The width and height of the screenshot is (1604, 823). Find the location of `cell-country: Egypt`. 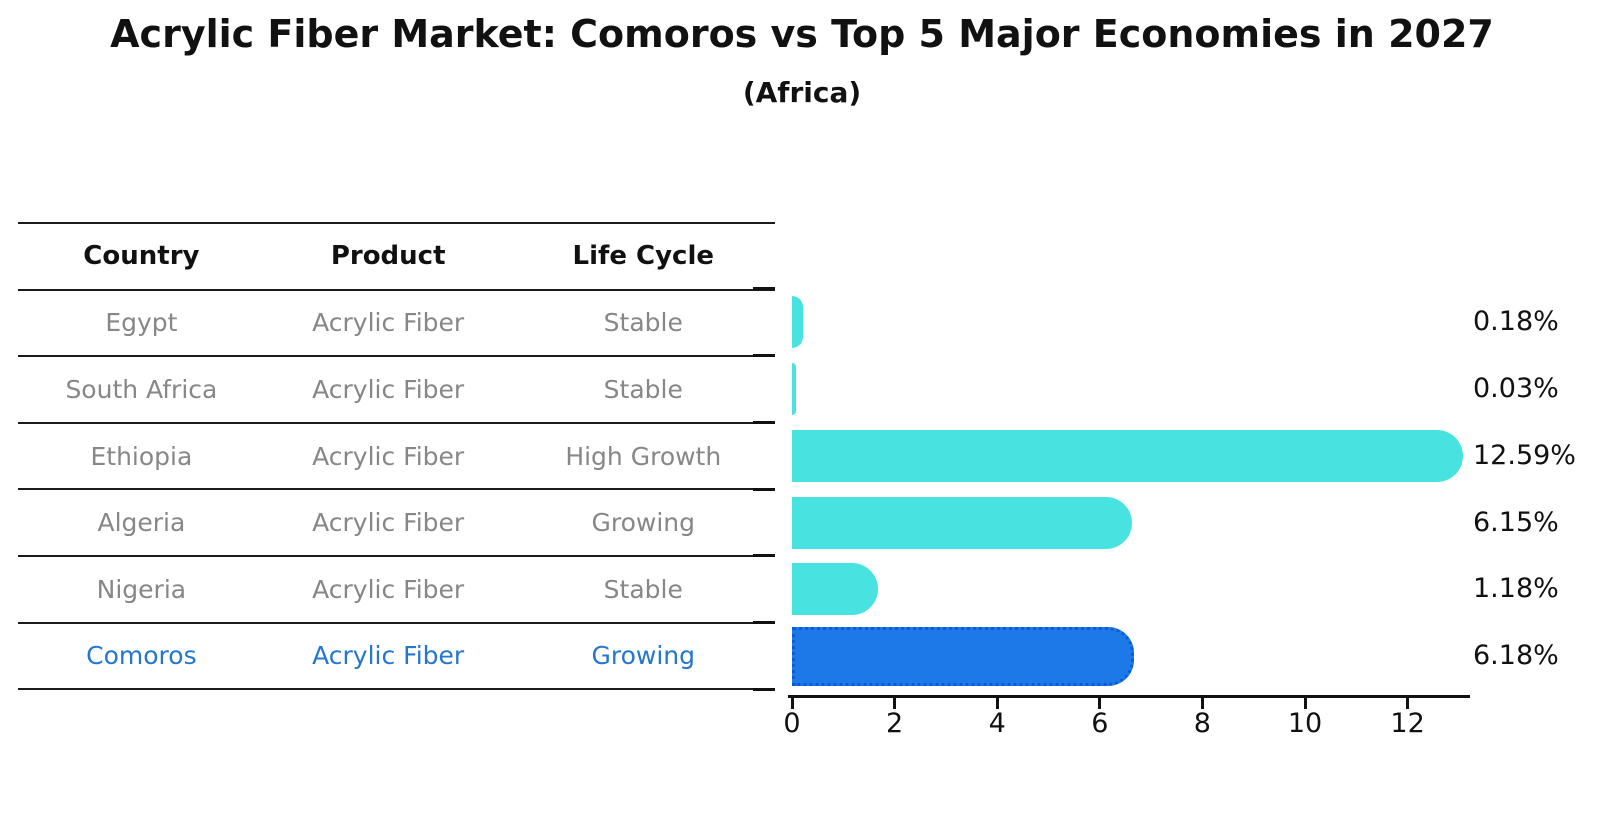

cell-country: Egypt is located at coordinates (141, 323).